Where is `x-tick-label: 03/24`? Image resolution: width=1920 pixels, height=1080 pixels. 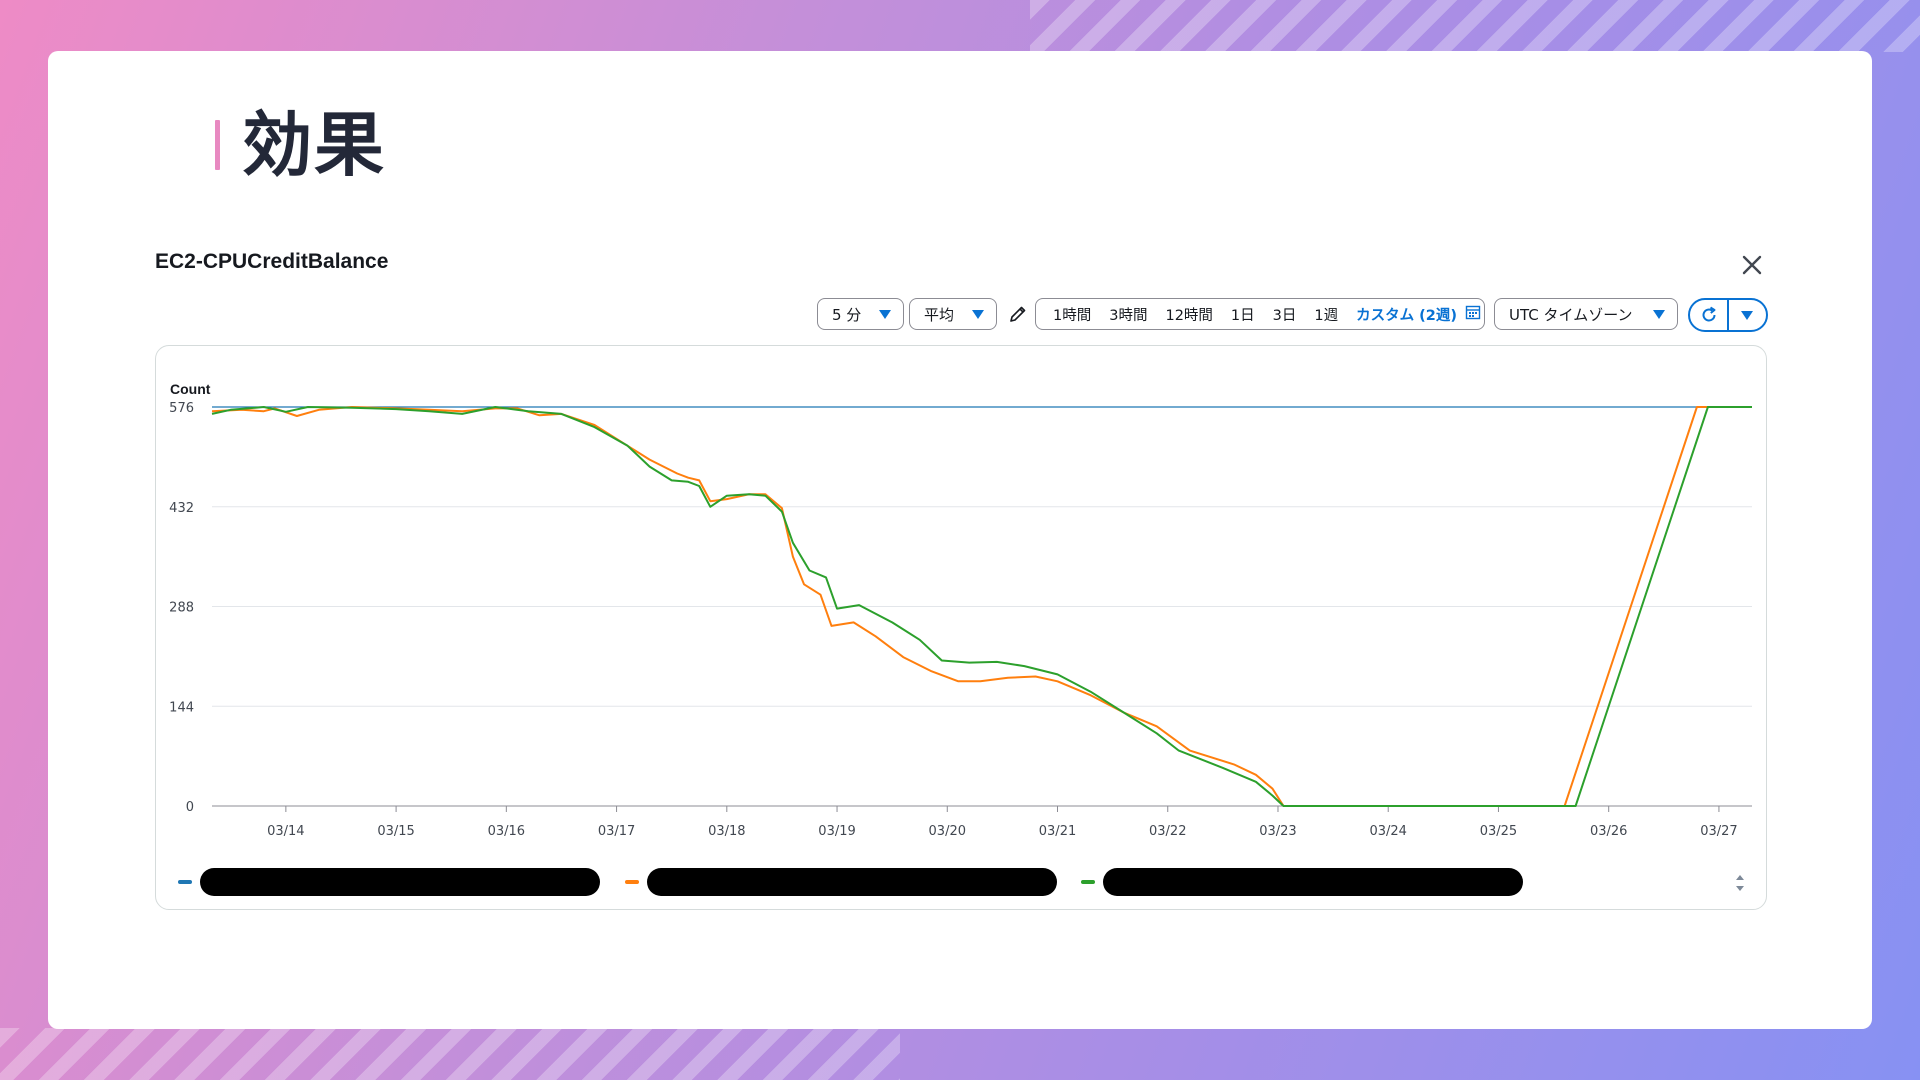
x-tick-label: 03/24 is located at coordinates (1387, 831).